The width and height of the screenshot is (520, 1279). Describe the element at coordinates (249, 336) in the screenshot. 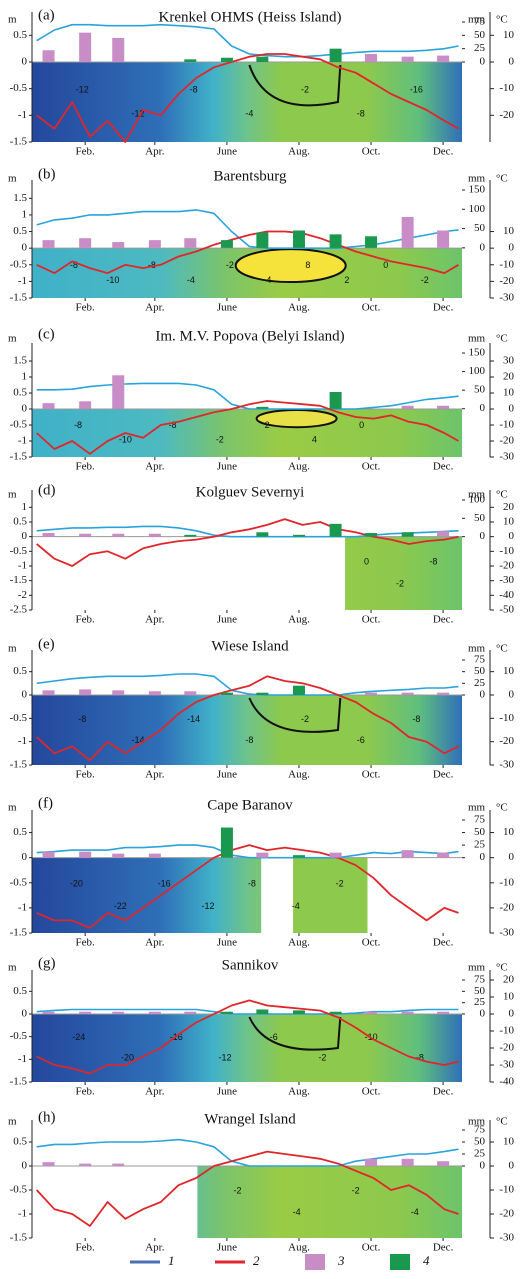

I see `panel-title: Im. M.V. Popova (Belyi Island)` at that location.